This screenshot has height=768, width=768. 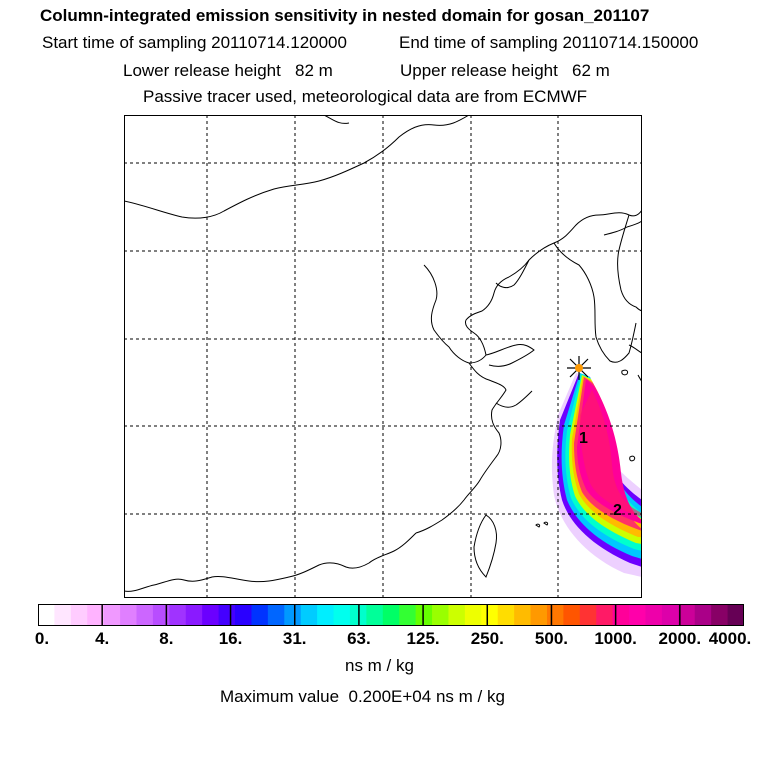 What do you see at coordinates (551, 638) in the screenshot?
I see `colorbar-tick-label: 500.` at bounding box center [551, 638].